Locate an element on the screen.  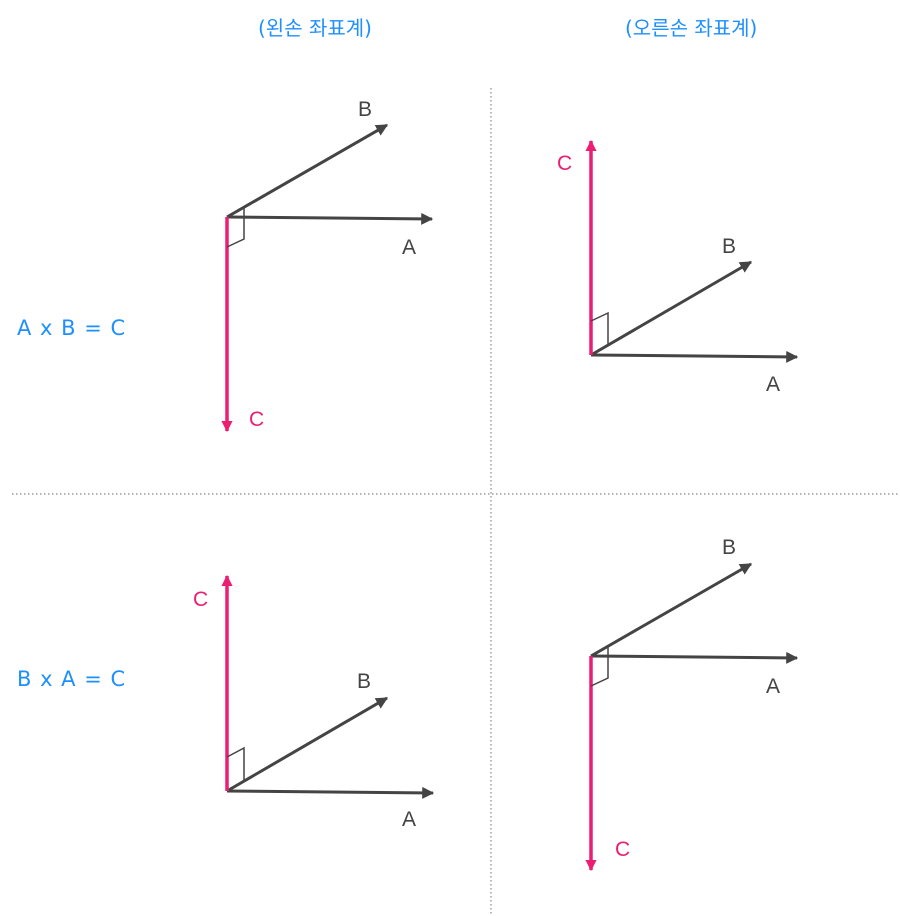
panel-left-handed-axb: B A C is located at coordinates (327, 265).